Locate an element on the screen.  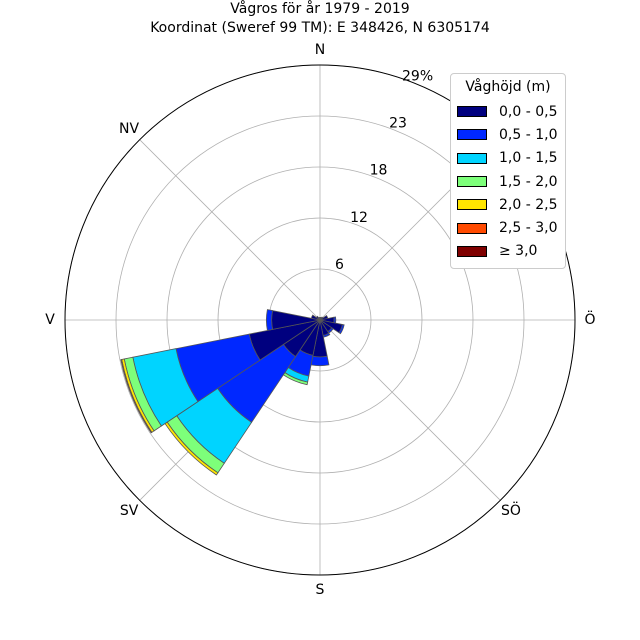
legend-entry: 2,5 - 3,0 is located at coordinates (508, 227).